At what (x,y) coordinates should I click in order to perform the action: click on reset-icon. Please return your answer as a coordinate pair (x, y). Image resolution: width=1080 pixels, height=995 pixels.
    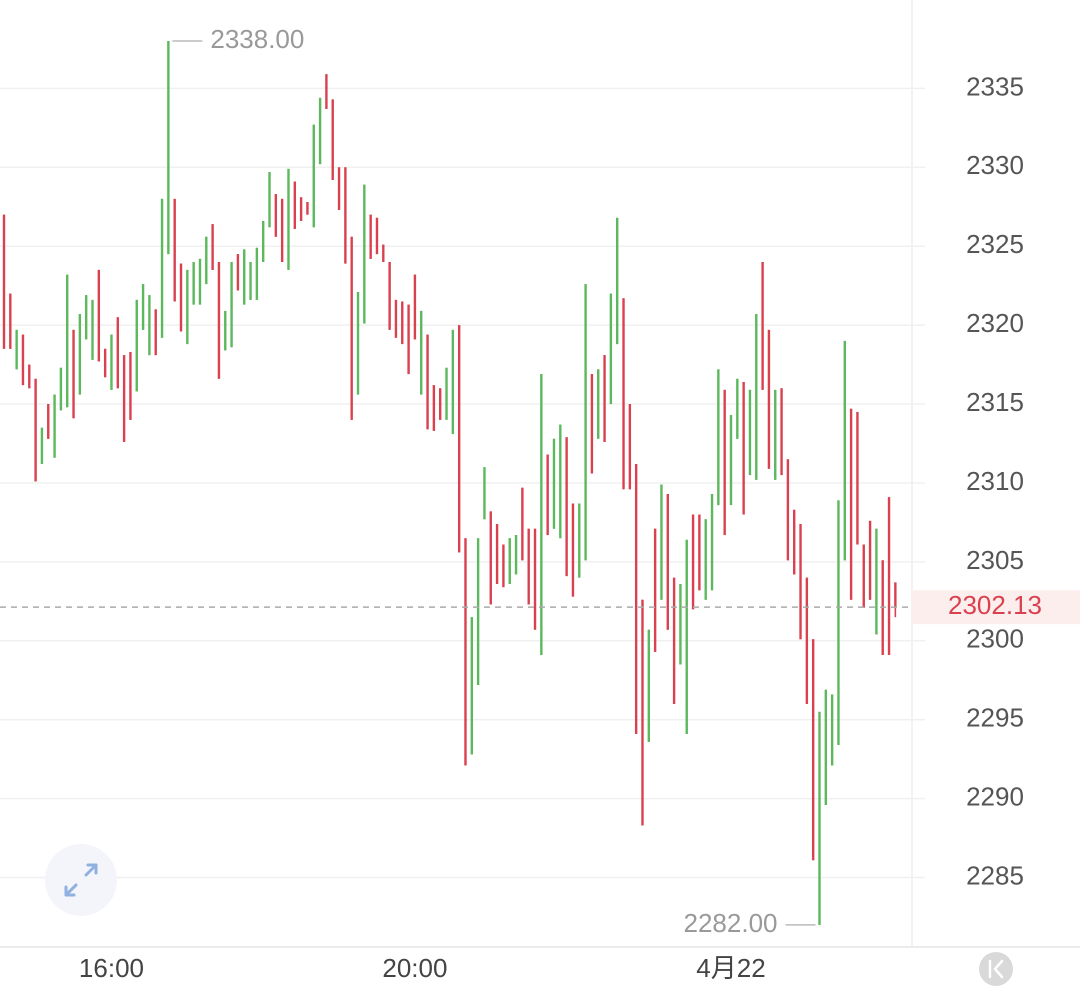
    Looking at the image, I should click on (996, 969).